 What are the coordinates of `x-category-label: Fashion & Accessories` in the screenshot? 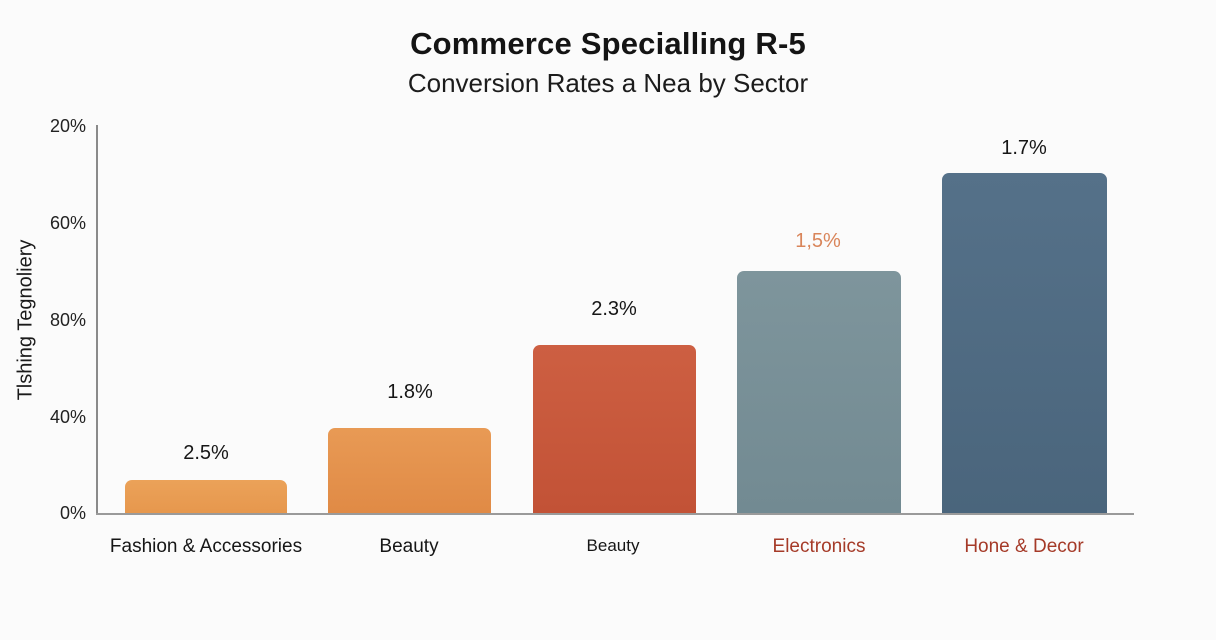 It's located at (206, 546).